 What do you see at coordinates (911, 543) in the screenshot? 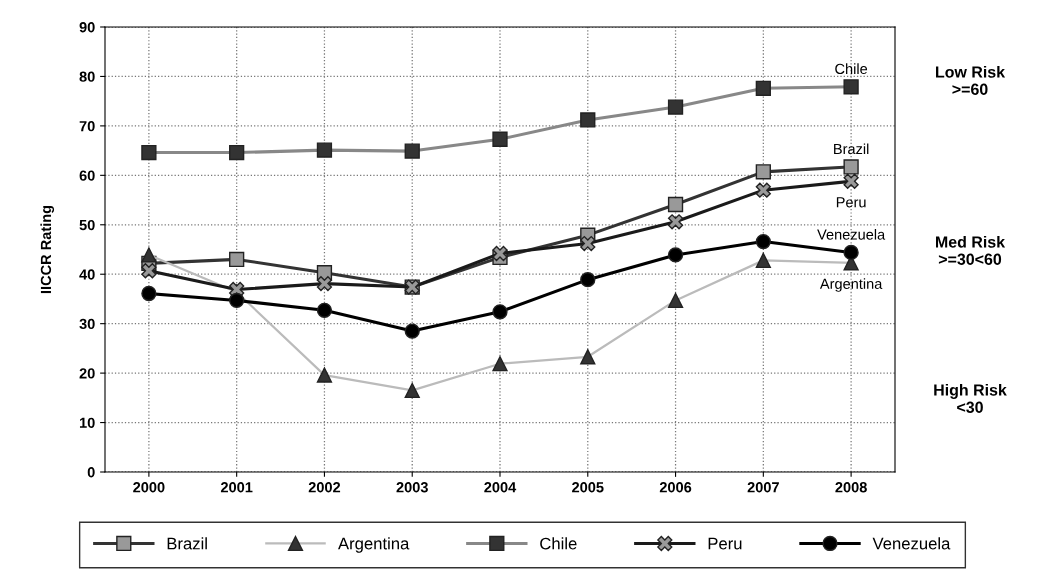
I see `legend-label: Venezuela` at bounding box center [911, 543].